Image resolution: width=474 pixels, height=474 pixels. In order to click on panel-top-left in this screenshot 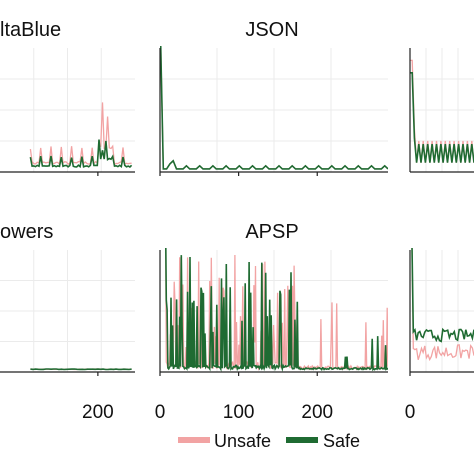, I will do `click(67, 110)`.